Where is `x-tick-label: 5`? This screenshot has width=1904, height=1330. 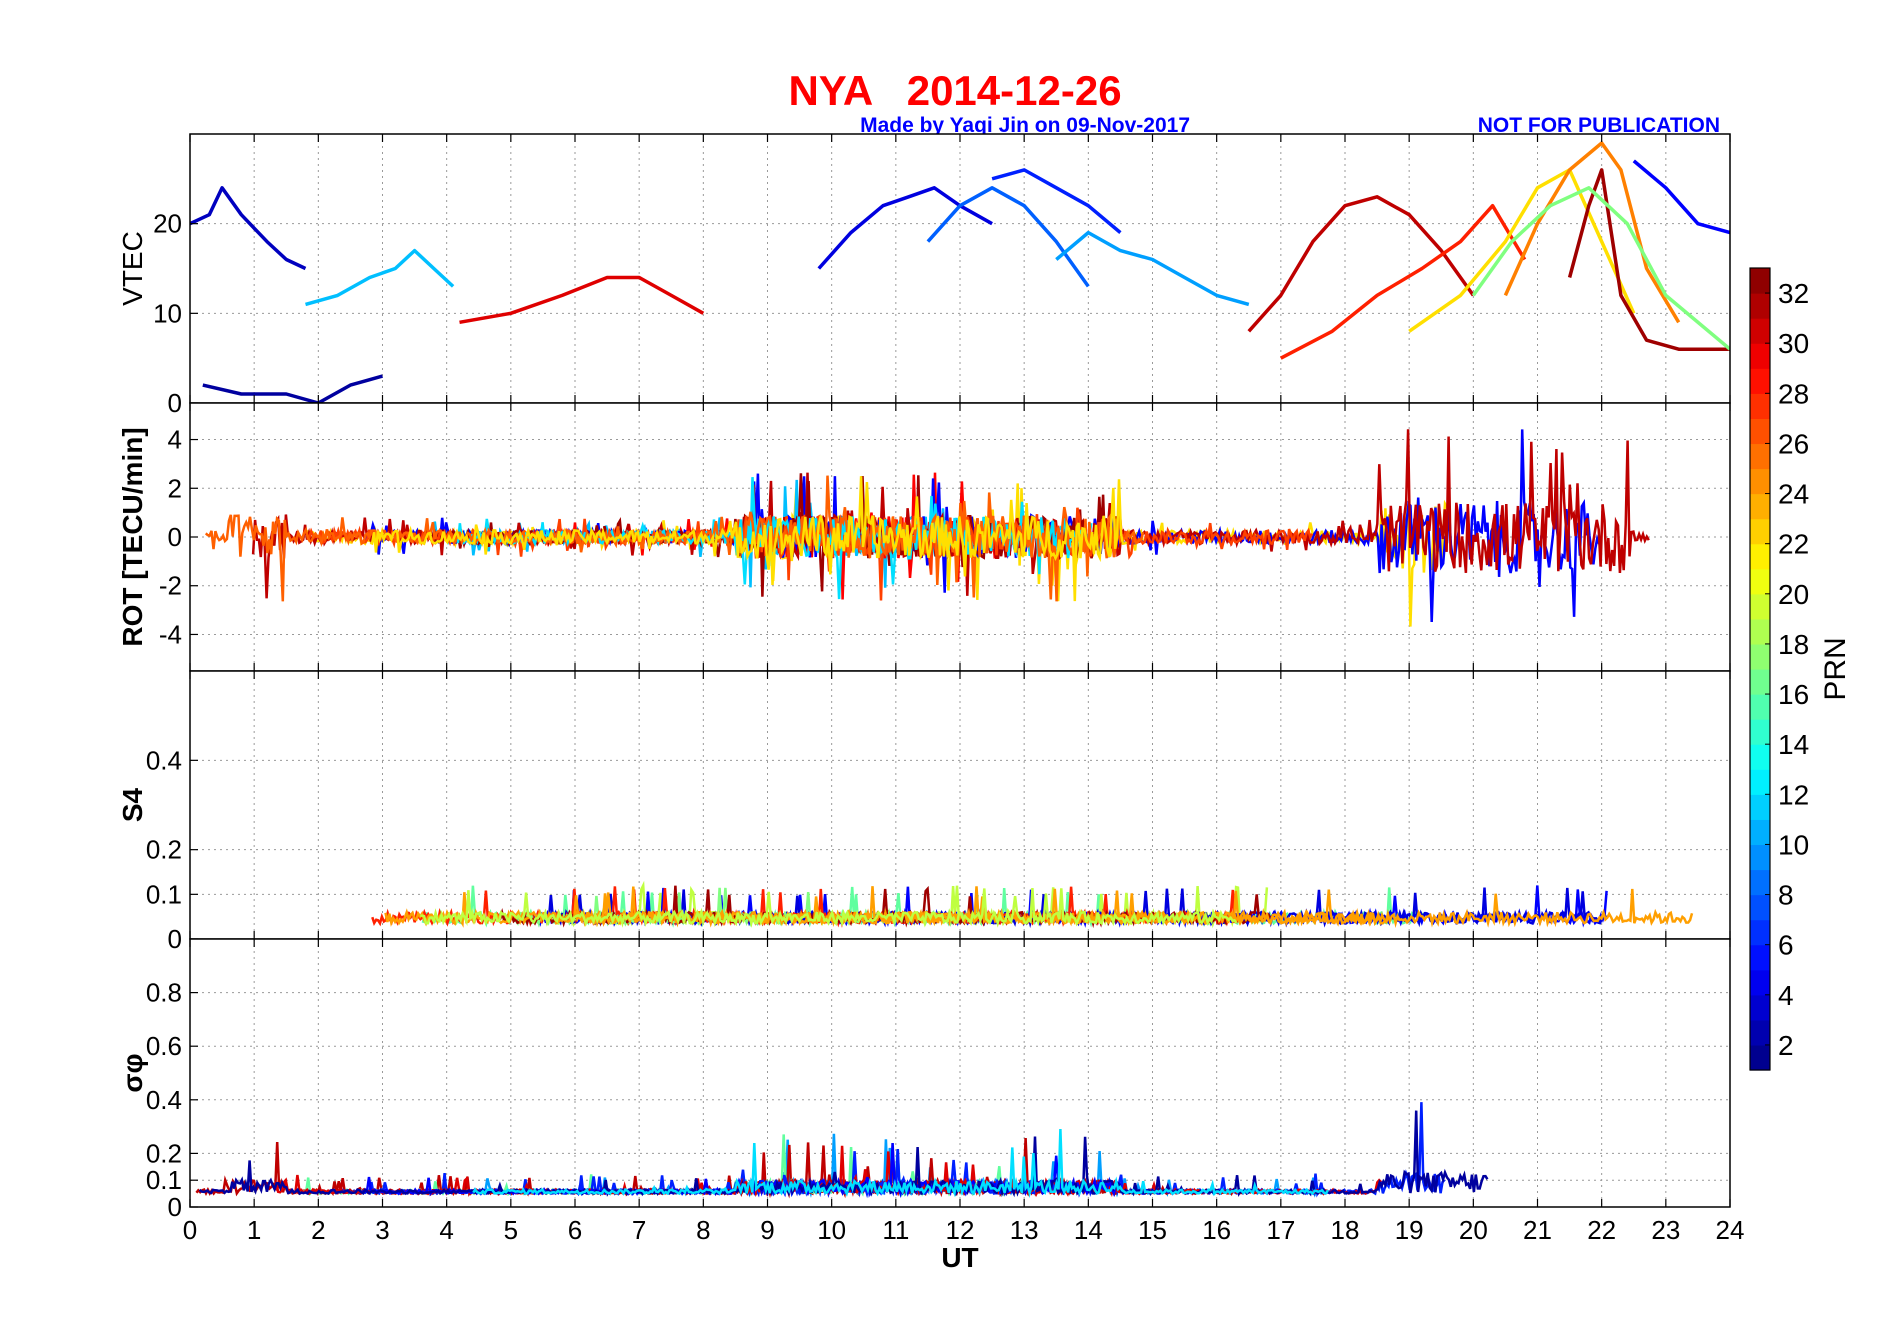 x-tick-label: 5 is located at coordinates (511, 1230).